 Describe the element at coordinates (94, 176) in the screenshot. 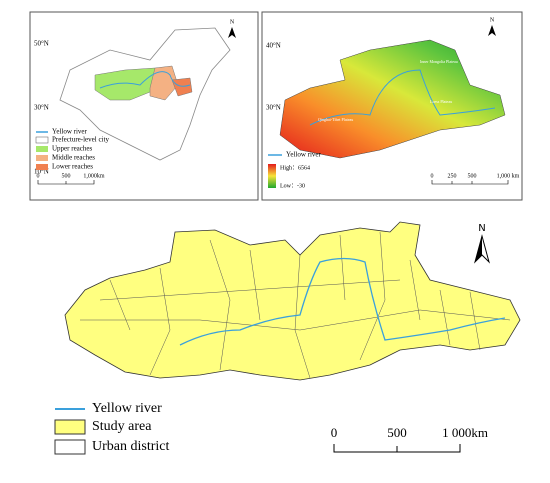

I see `scale-label: 1,000km` at that location.